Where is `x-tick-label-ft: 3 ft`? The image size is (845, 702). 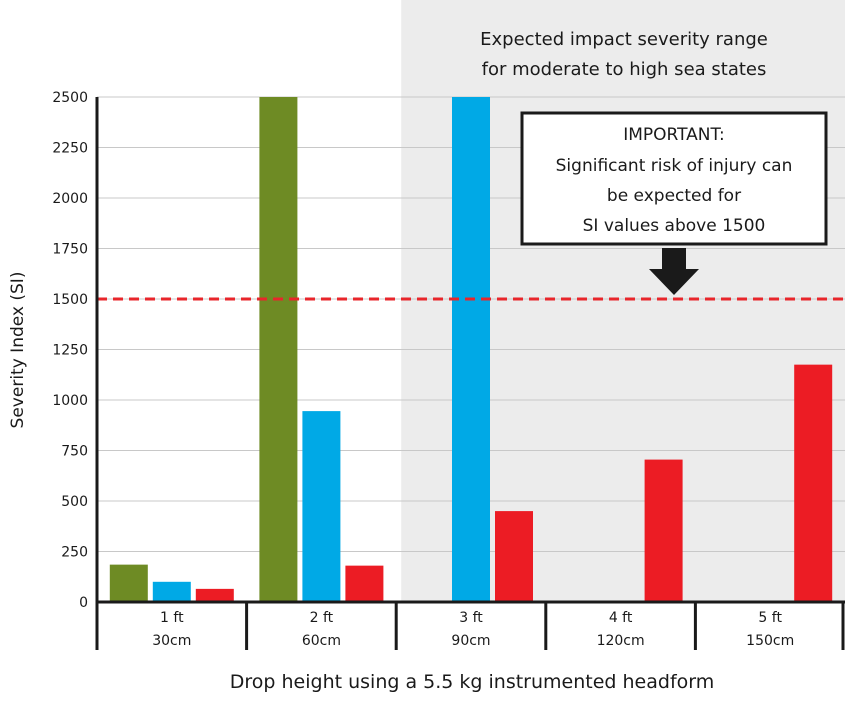 x-tick-label-ft: 3 ft is located at coordinates (471, 618).